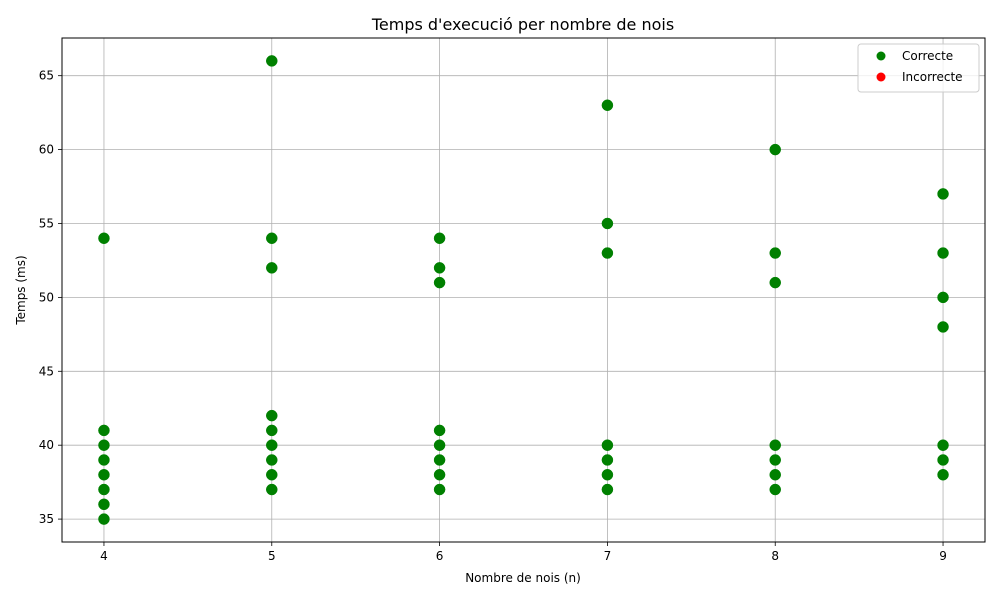 The height and width of the screenshot is (600, 1000). What do you see at coordinates (21, 290) in the screenshot?
I see `y-axis-title: Temps (ms)` at bounding box center [21, 290].